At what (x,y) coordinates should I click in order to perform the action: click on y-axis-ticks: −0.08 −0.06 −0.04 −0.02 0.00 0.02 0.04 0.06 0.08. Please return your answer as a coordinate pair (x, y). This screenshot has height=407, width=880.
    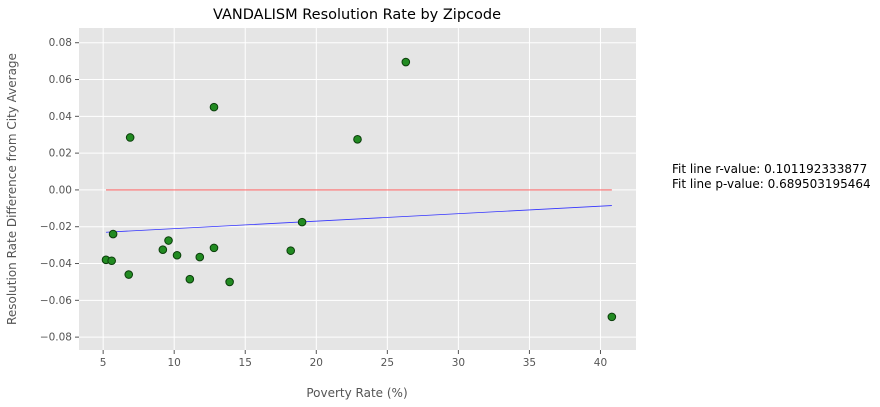
    Looking at the image, I should click on (59, 190).